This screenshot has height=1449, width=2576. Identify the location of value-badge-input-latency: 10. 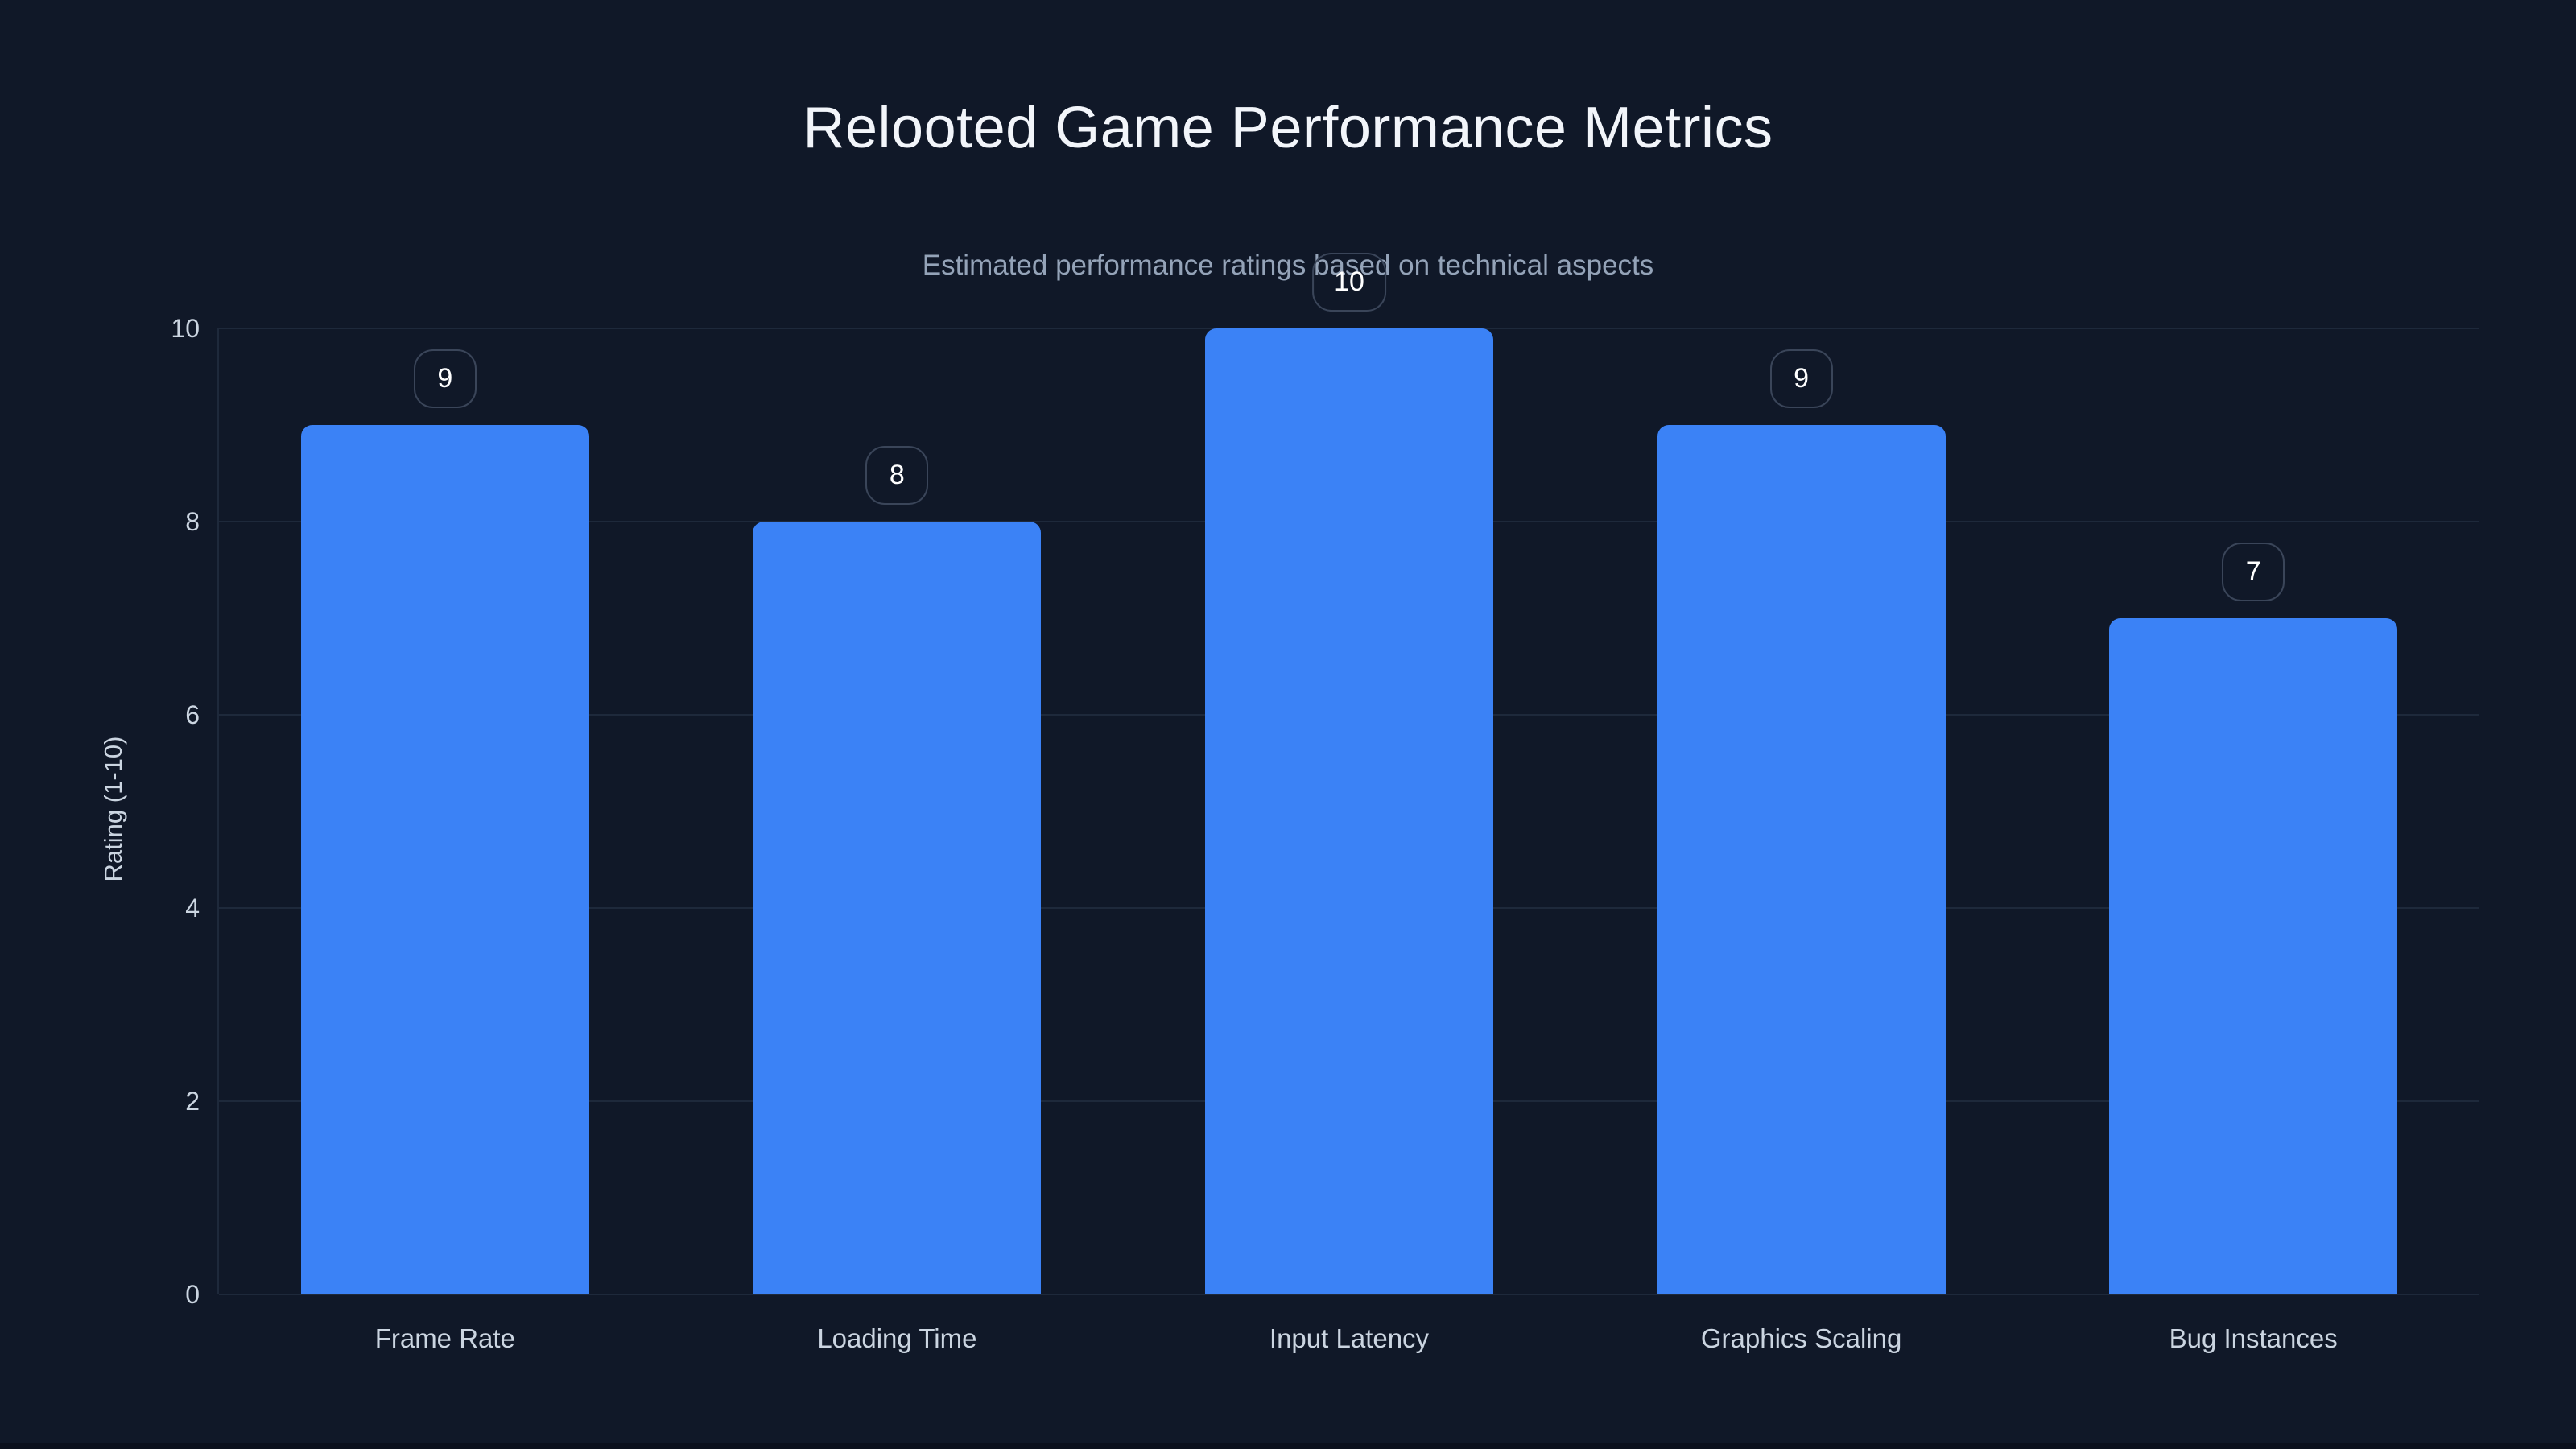
(1349, 282).